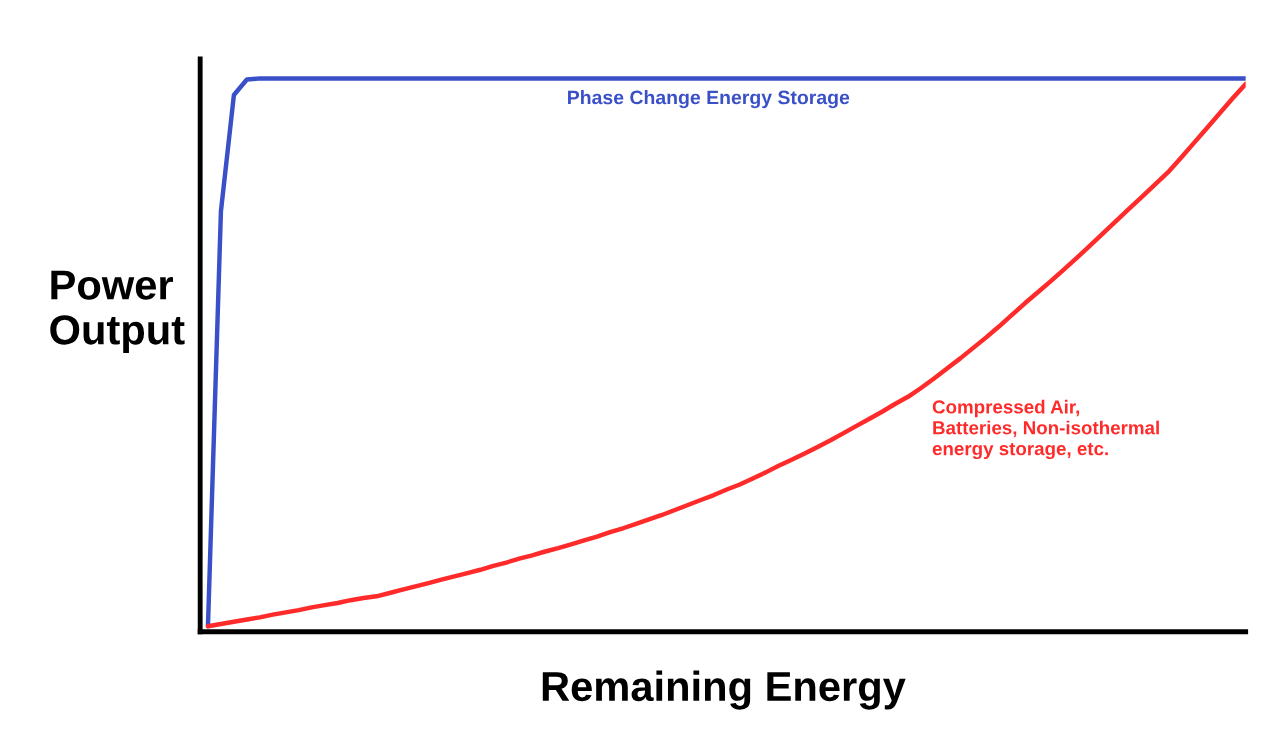 The width and height of the screenshot is (1275, 738). What do you see at coordinates (724, 690) in the screenshot?
I see `x-axis-title: Remaining Energy` at bounding box center [724, 690].